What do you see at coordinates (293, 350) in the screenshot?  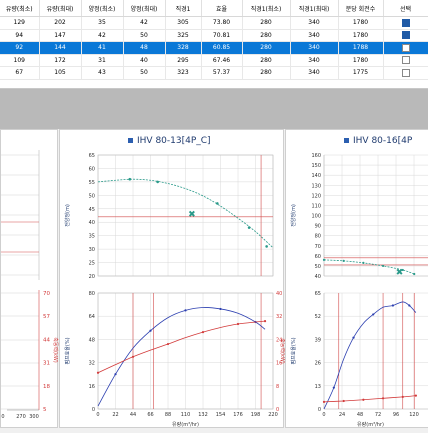 I see `y-axis-label: 펌프효율(%)` at bounding box center [293, 350].